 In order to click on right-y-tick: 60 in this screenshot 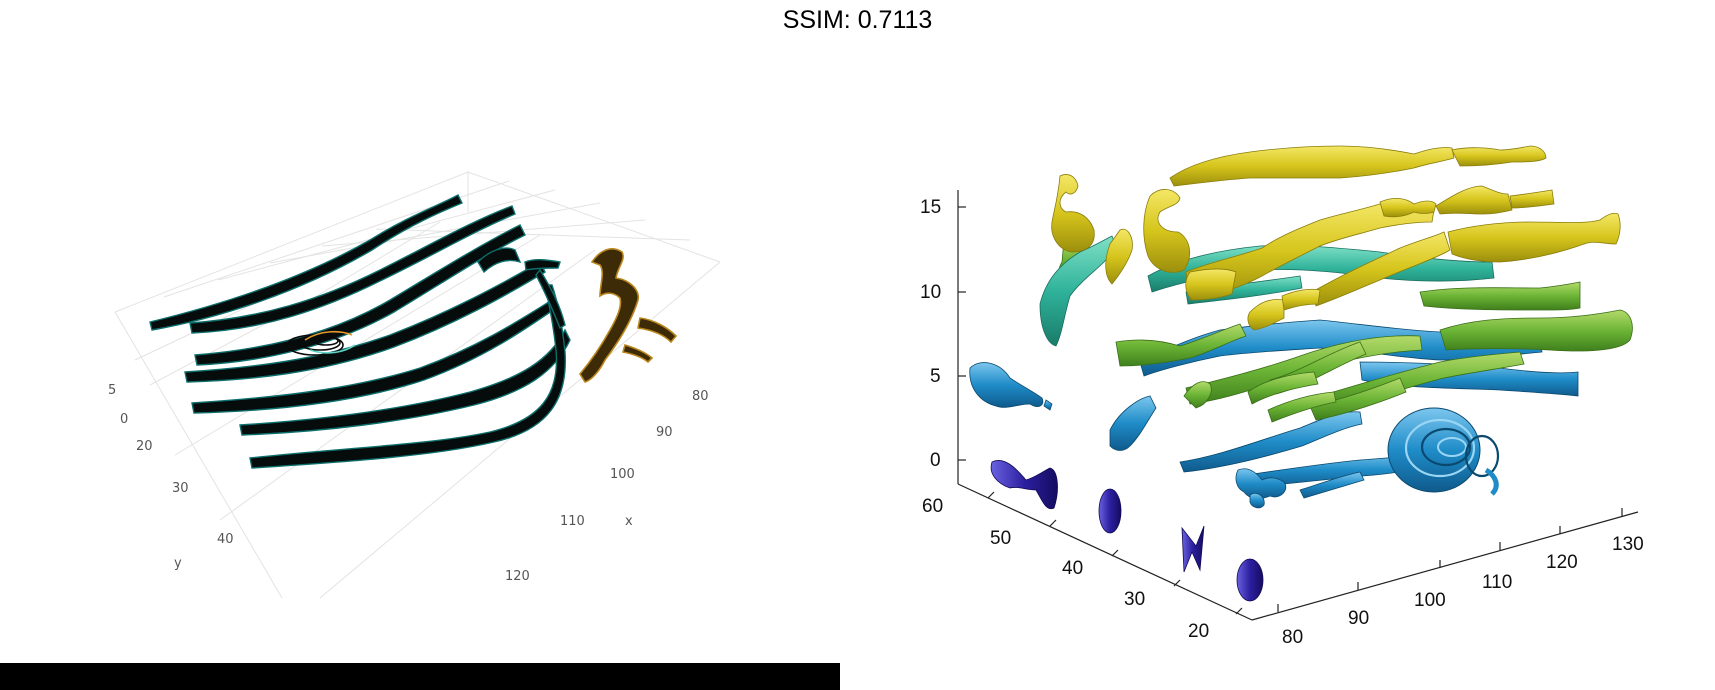, I will do `click(932, 506)`.